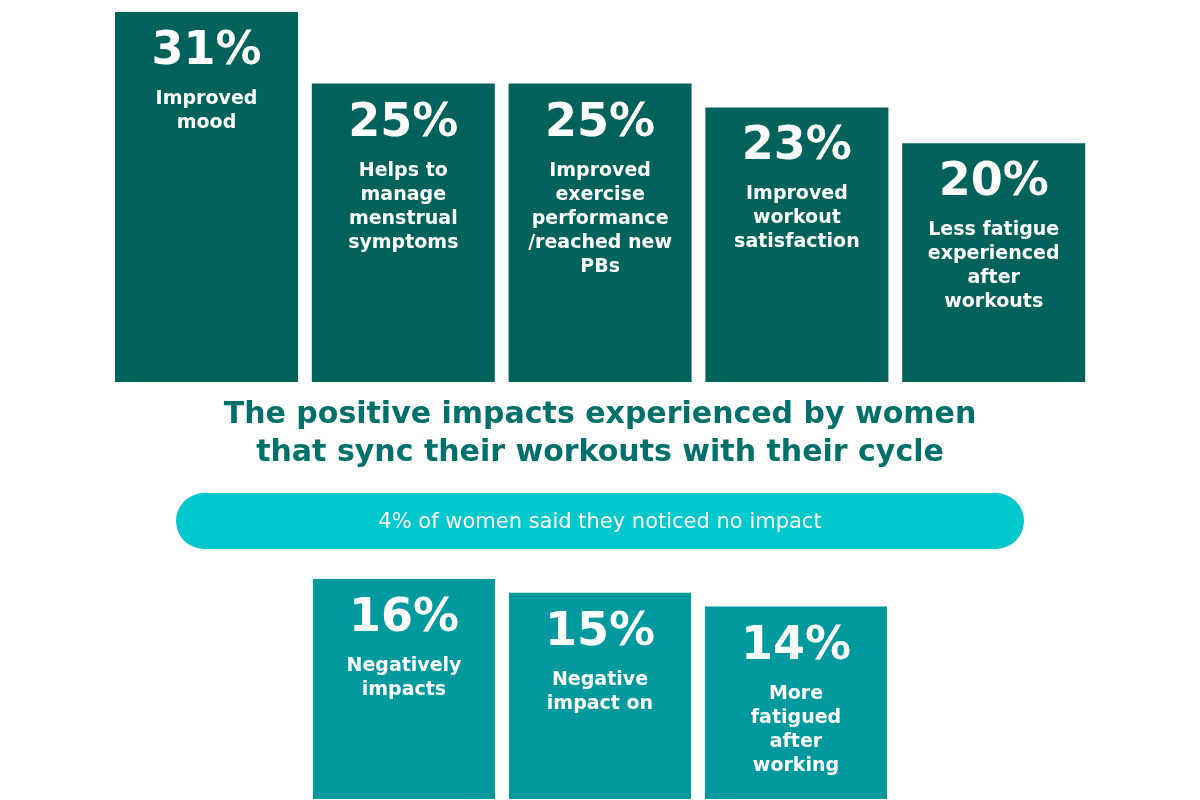 This screenshot has height=800, width=1200. What do you see at coordinates (206, 109) in the screenshot?
I see `x-tick-label: Improved mood` at bounding box center [206, 109].